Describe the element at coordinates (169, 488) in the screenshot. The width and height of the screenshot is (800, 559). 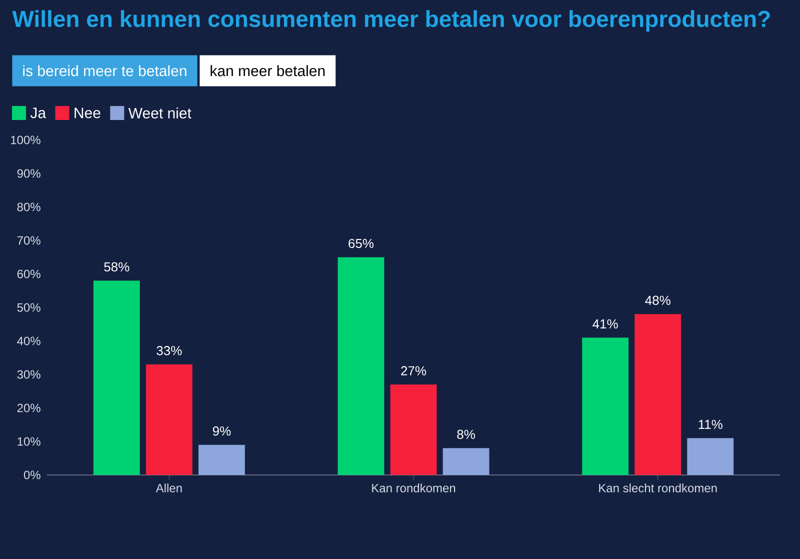
I see `x-tick-label: Allen` at that location.